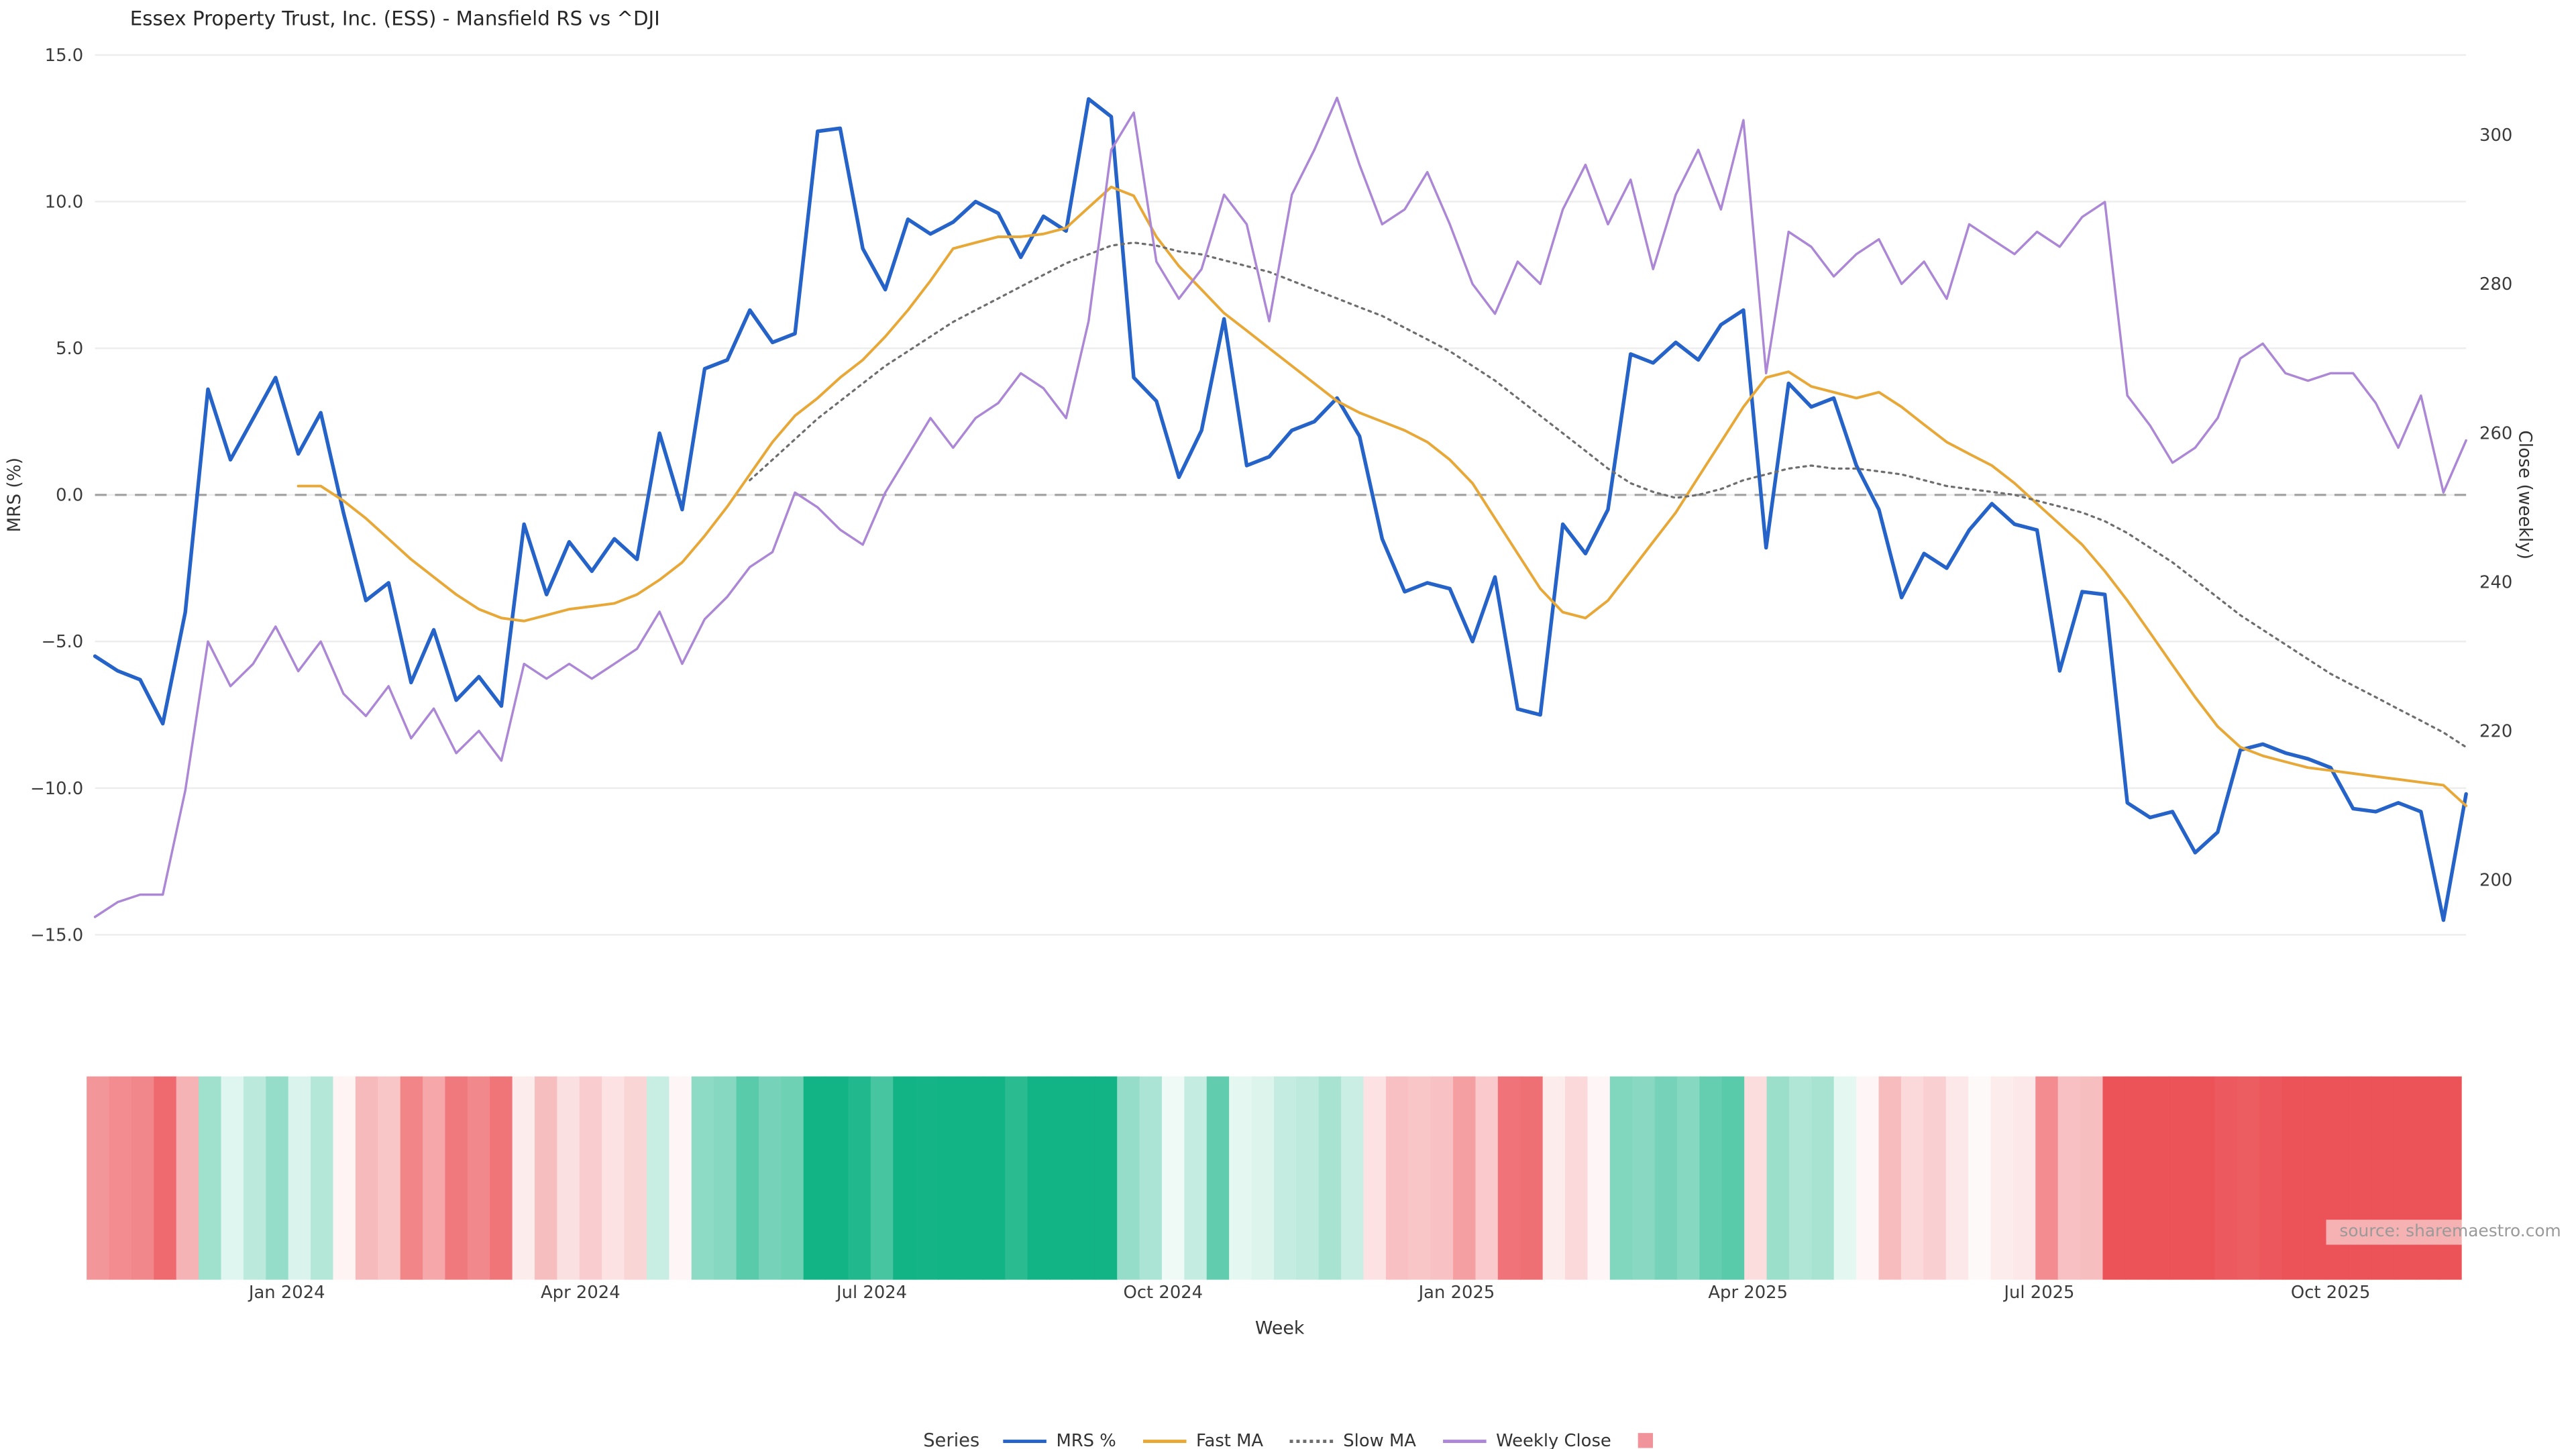  I want to click on y-axis-label-right: Close (weekly), so click(2524, 495).